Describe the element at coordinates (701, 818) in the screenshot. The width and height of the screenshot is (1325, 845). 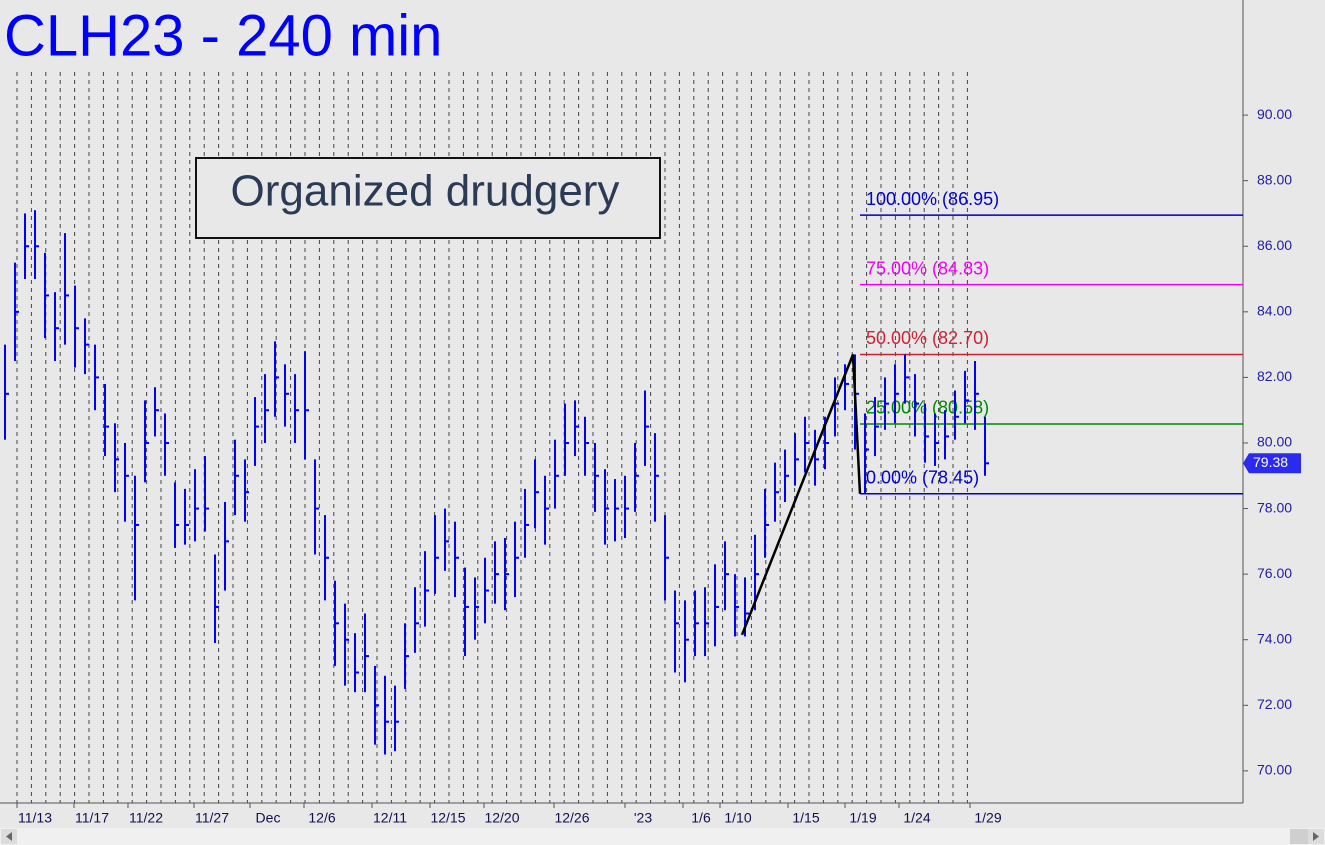
I see `x-tick-label: 1/6` at that location.